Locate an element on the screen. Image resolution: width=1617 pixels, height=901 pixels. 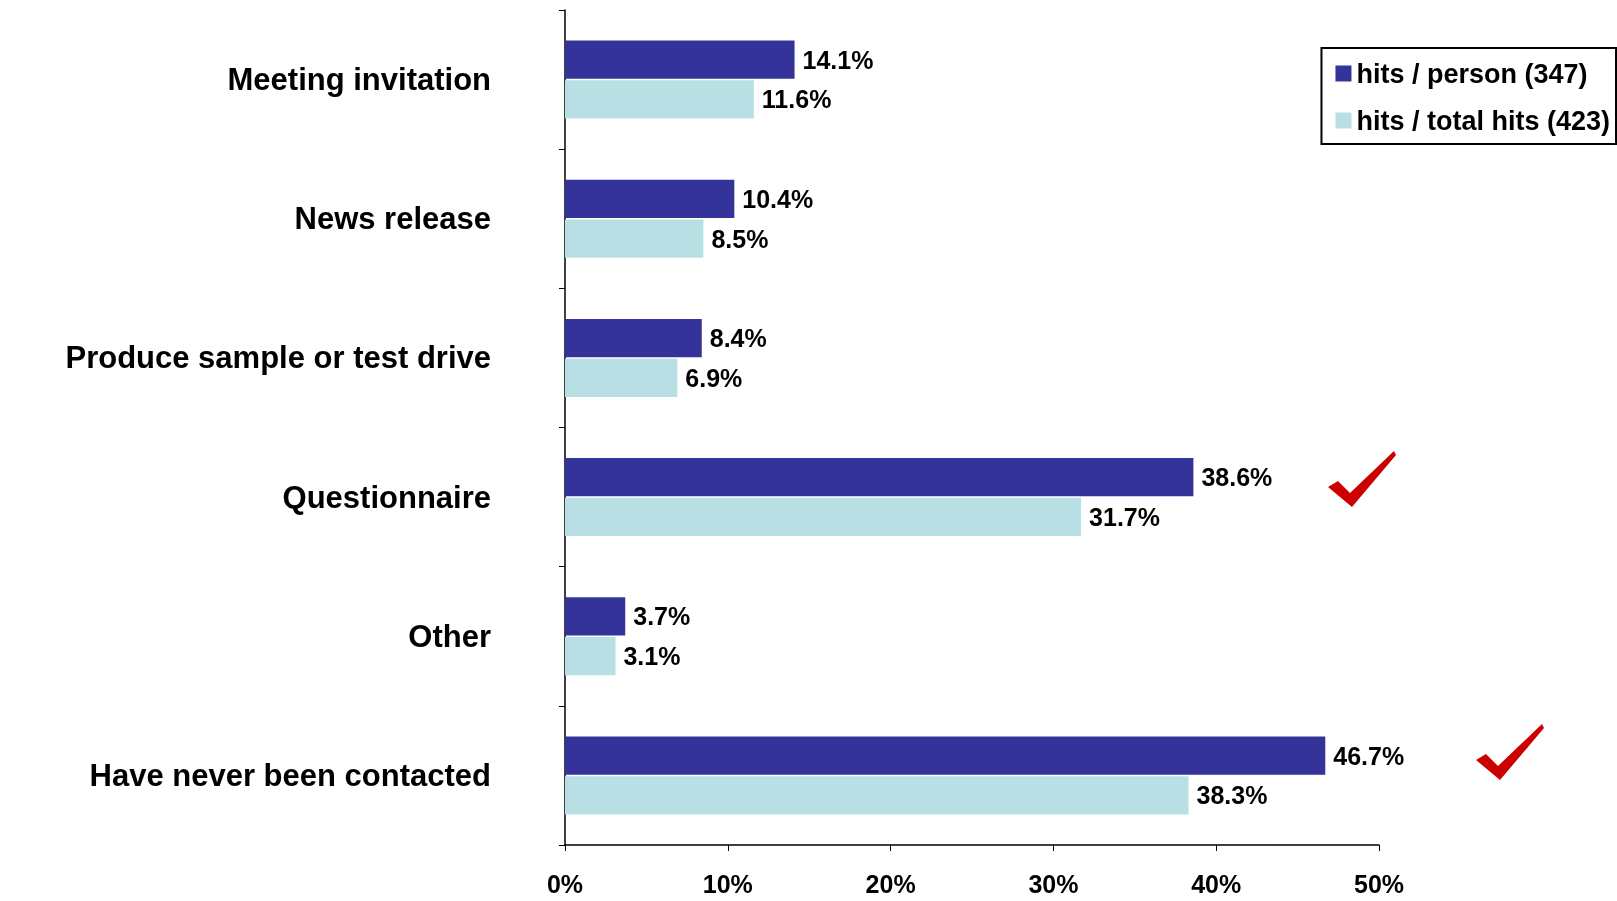
y-tick-label: Produce sample or test drive is located at coordinates (278, 358).